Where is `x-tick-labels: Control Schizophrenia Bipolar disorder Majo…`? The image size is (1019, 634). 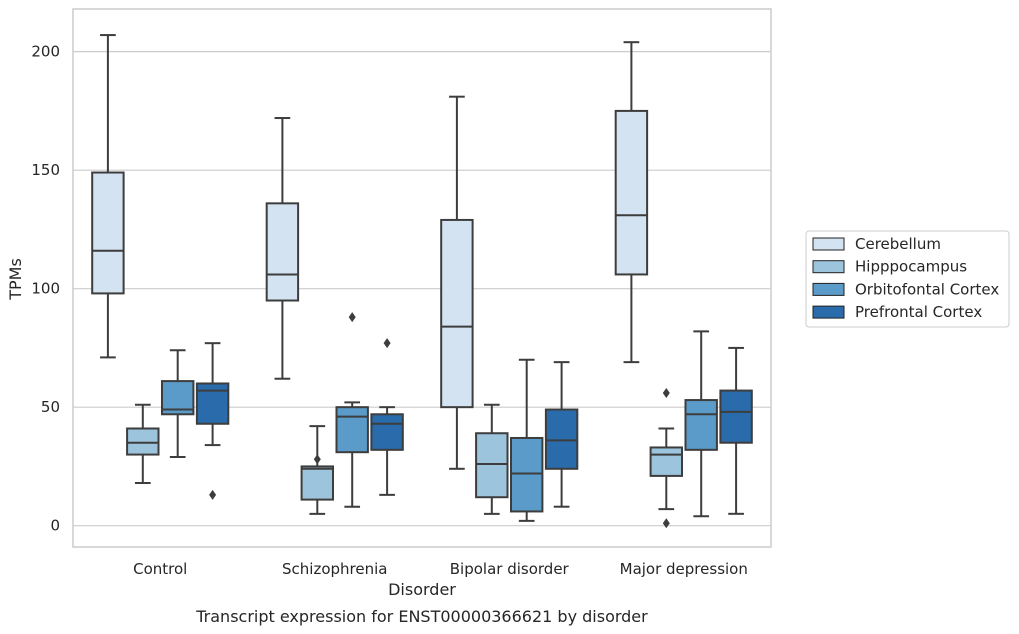
x-tick-labels: Control Schizophrenia Bipolar disorder Majo… is located at coordinates (440, 569).